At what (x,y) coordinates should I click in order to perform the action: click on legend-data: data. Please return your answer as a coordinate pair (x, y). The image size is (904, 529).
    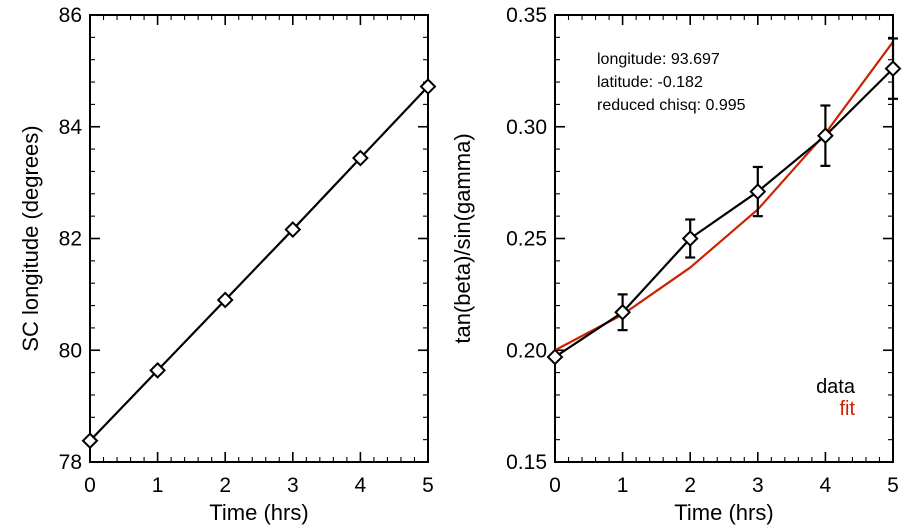
    Looking at the image, I should click on (836, 387).